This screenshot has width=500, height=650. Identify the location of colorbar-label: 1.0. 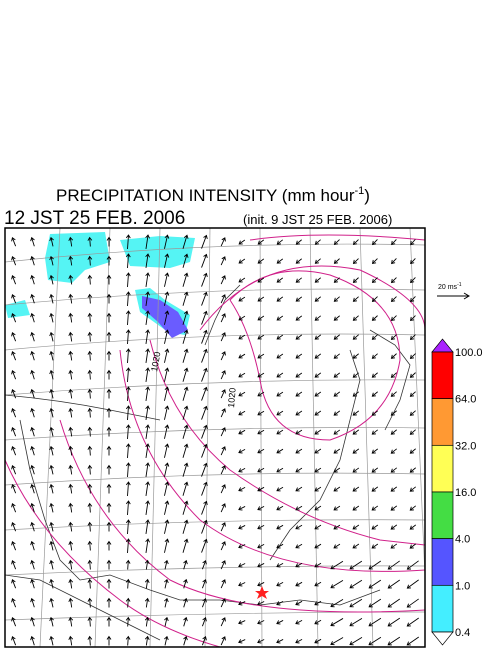
(462, 586).